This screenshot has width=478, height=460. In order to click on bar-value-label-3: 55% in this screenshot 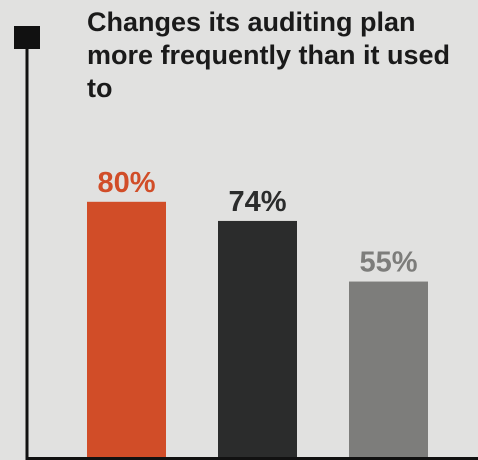, I will do `click(388, 263)`.